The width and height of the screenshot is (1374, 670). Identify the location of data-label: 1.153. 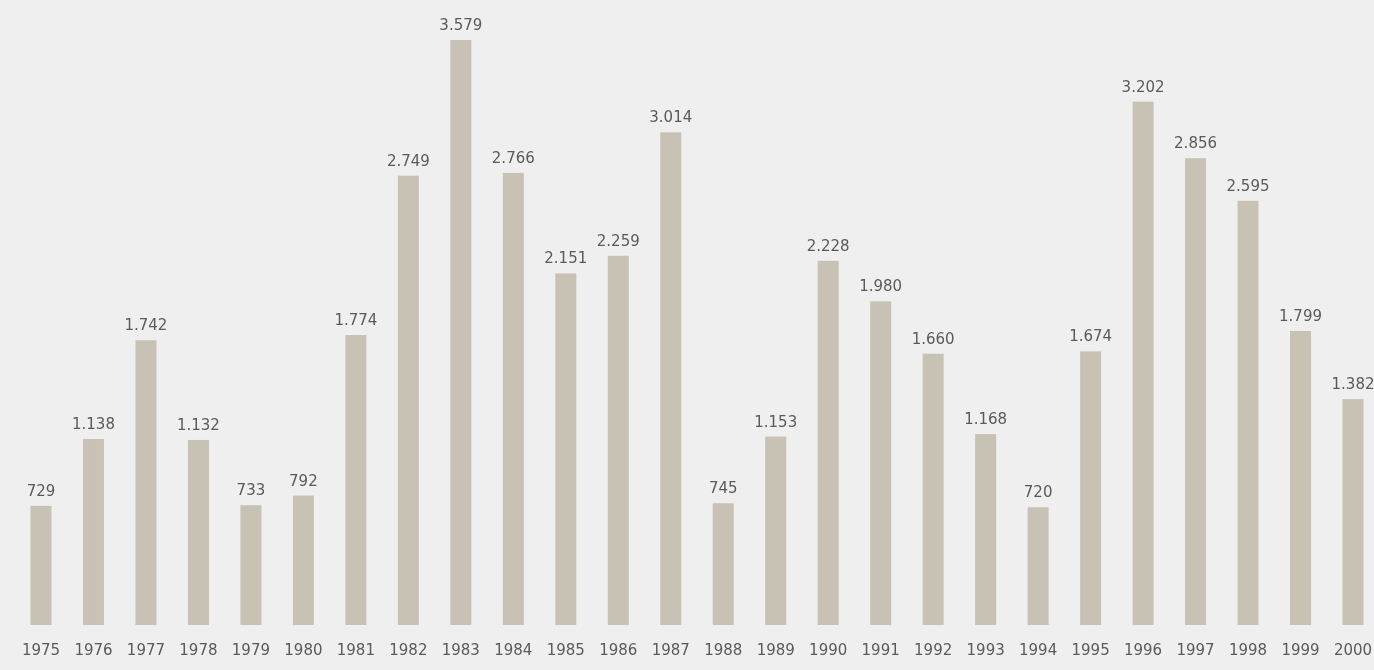
(776, 421).